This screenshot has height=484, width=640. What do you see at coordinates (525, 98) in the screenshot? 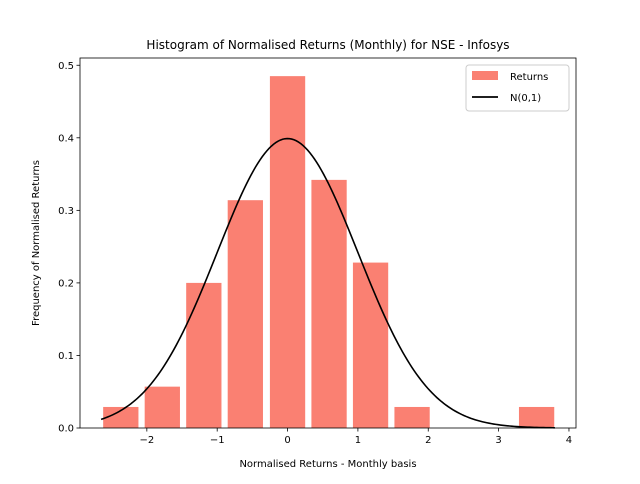
I see `legend-label-normal: N(0,1)` at bounding box center [525, 98].